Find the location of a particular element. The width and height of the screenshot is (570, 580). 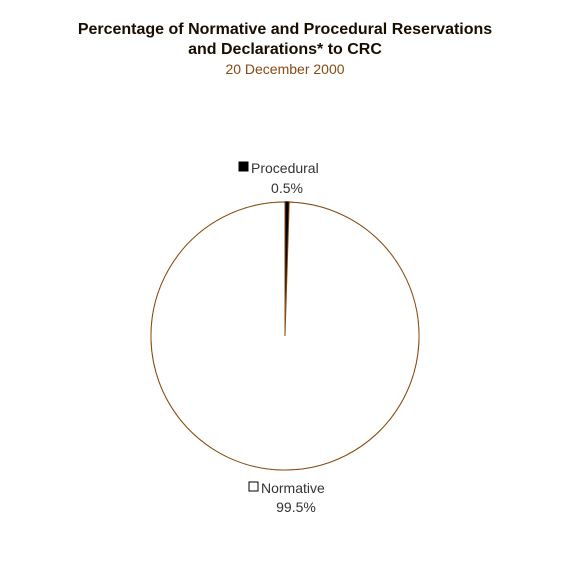

slice-value-procedural: 0.5% is located at coordinates (287, 188).